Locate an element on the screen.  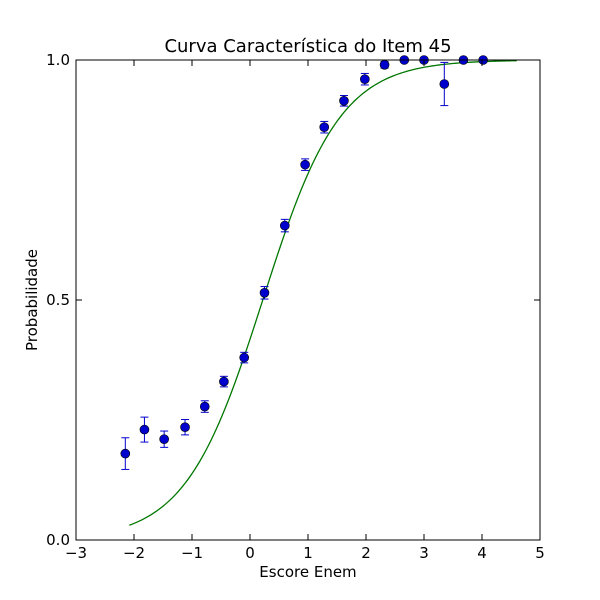
x-tick-label: 3 is located at coordinates (424, 553).